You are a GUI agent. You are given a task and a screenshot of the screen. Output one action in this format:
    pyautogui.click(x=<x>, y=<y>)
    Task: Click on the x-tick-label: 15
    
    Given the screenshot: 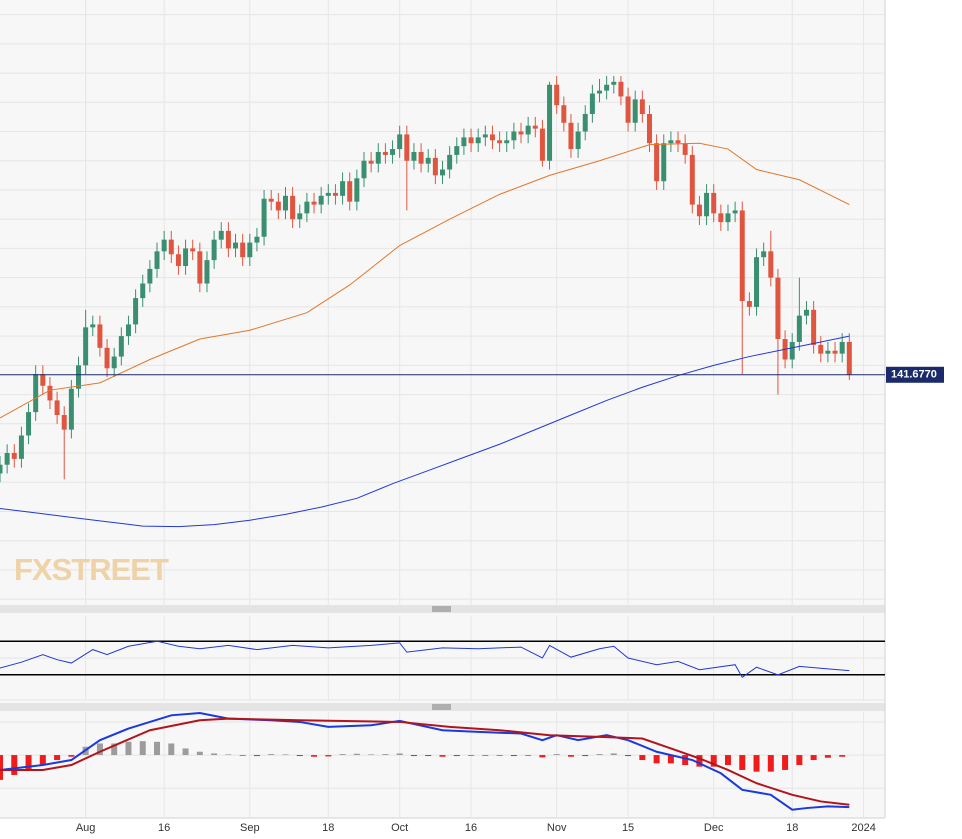 What is the action you would take?
    pyautogui.click(x=628, y=828)
    